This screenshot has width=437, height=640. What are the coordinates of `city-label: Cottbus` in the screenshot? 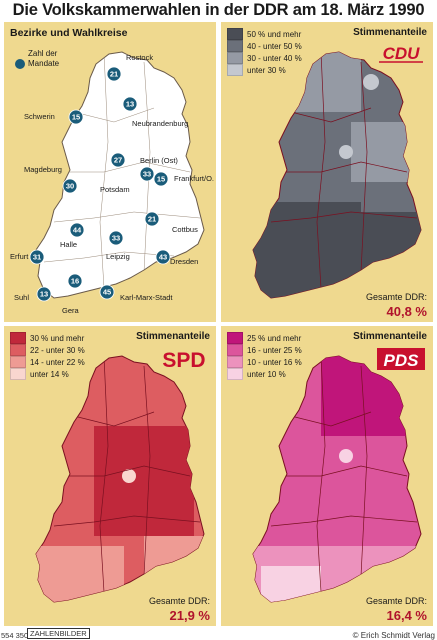 It's located at (185, 229).